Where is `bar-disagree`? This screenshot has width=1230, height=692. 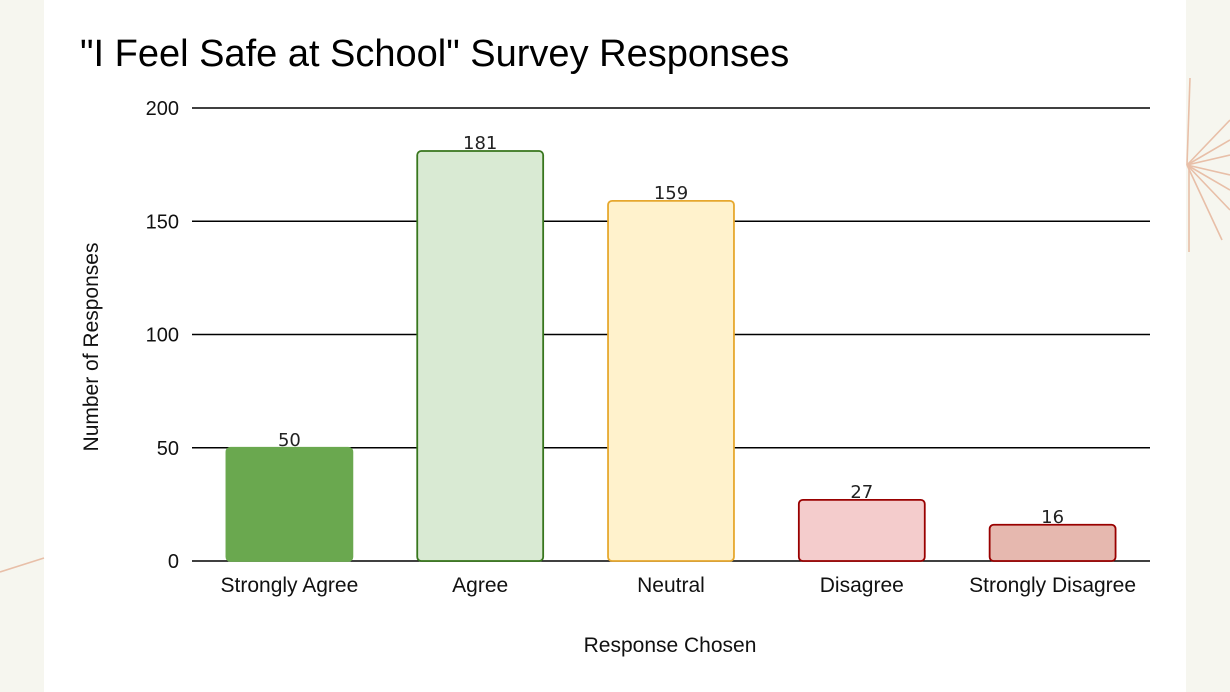
bar-disagree is located at coordinates (861, 530).